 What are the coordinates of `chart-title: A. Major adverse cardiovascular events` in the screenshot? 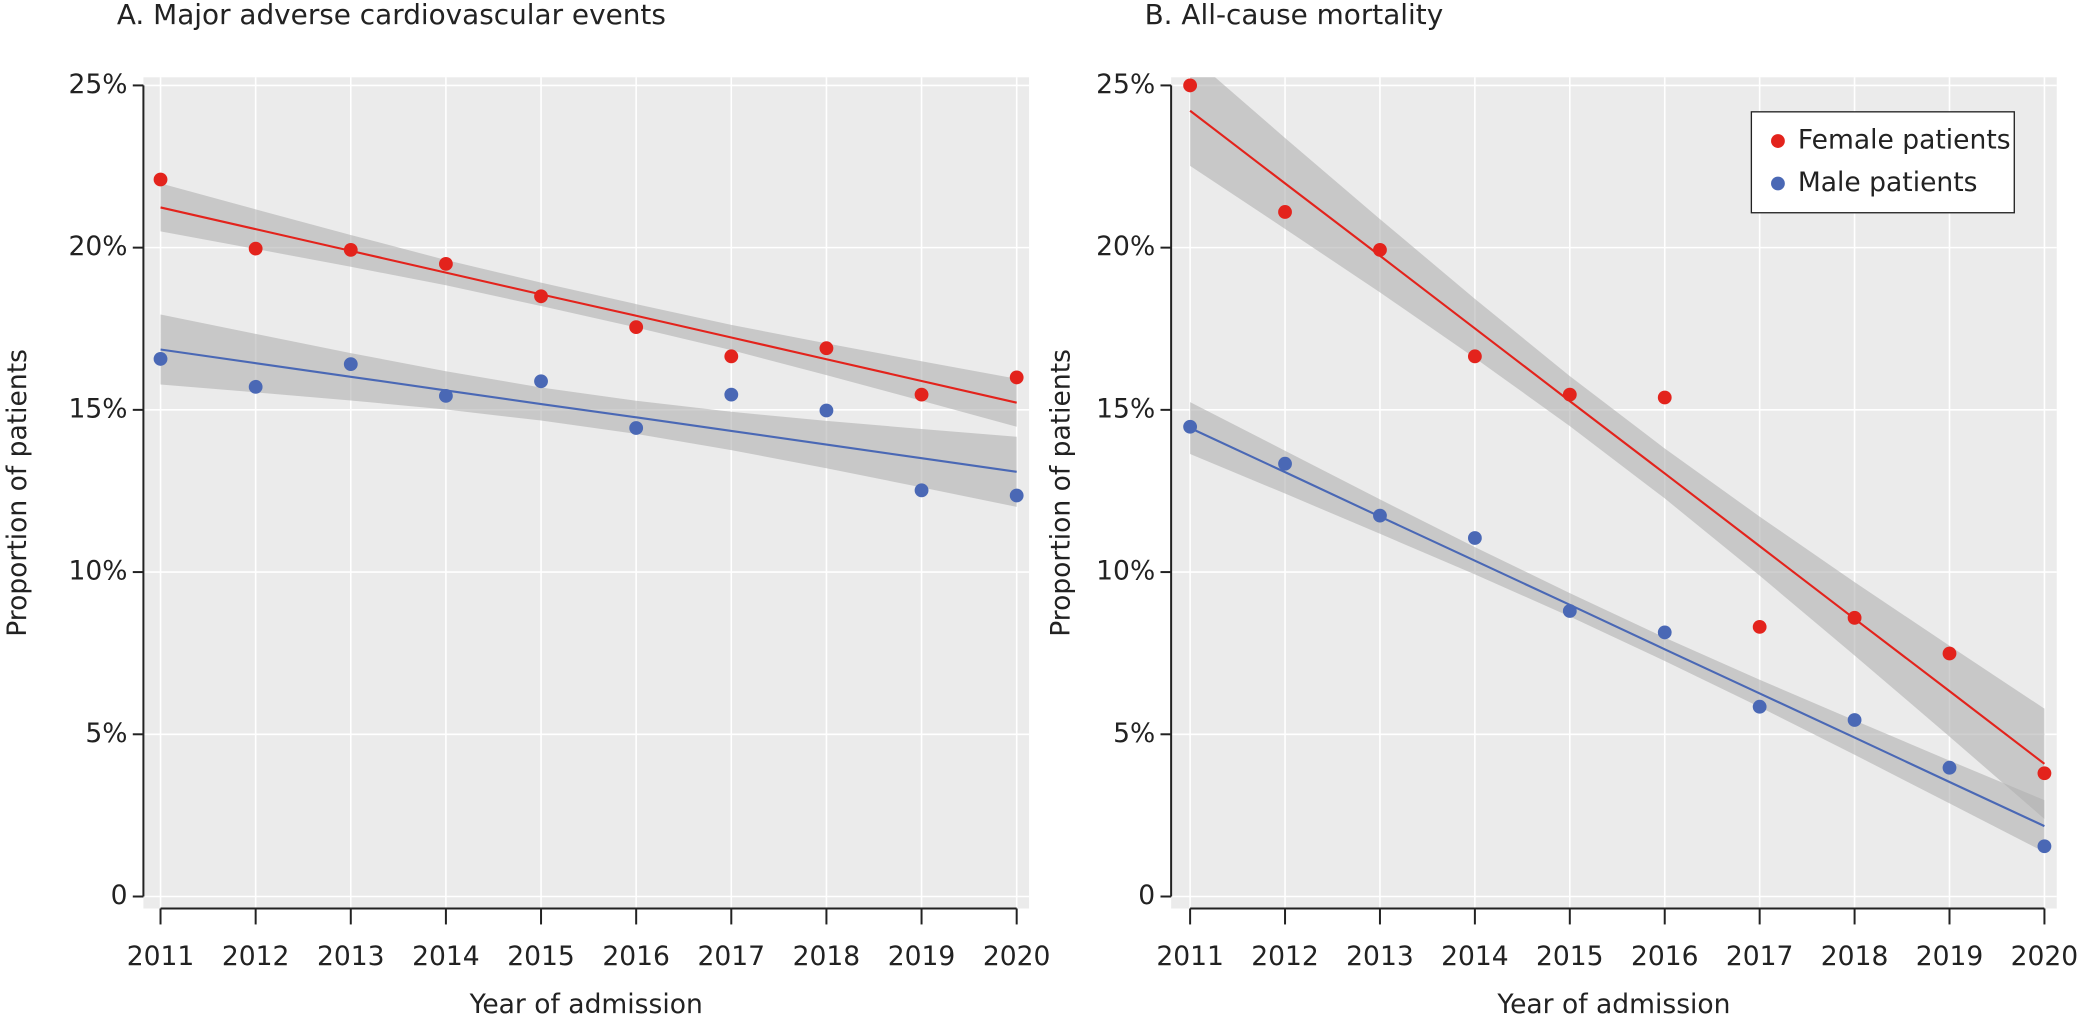 It's located at (391, 15).